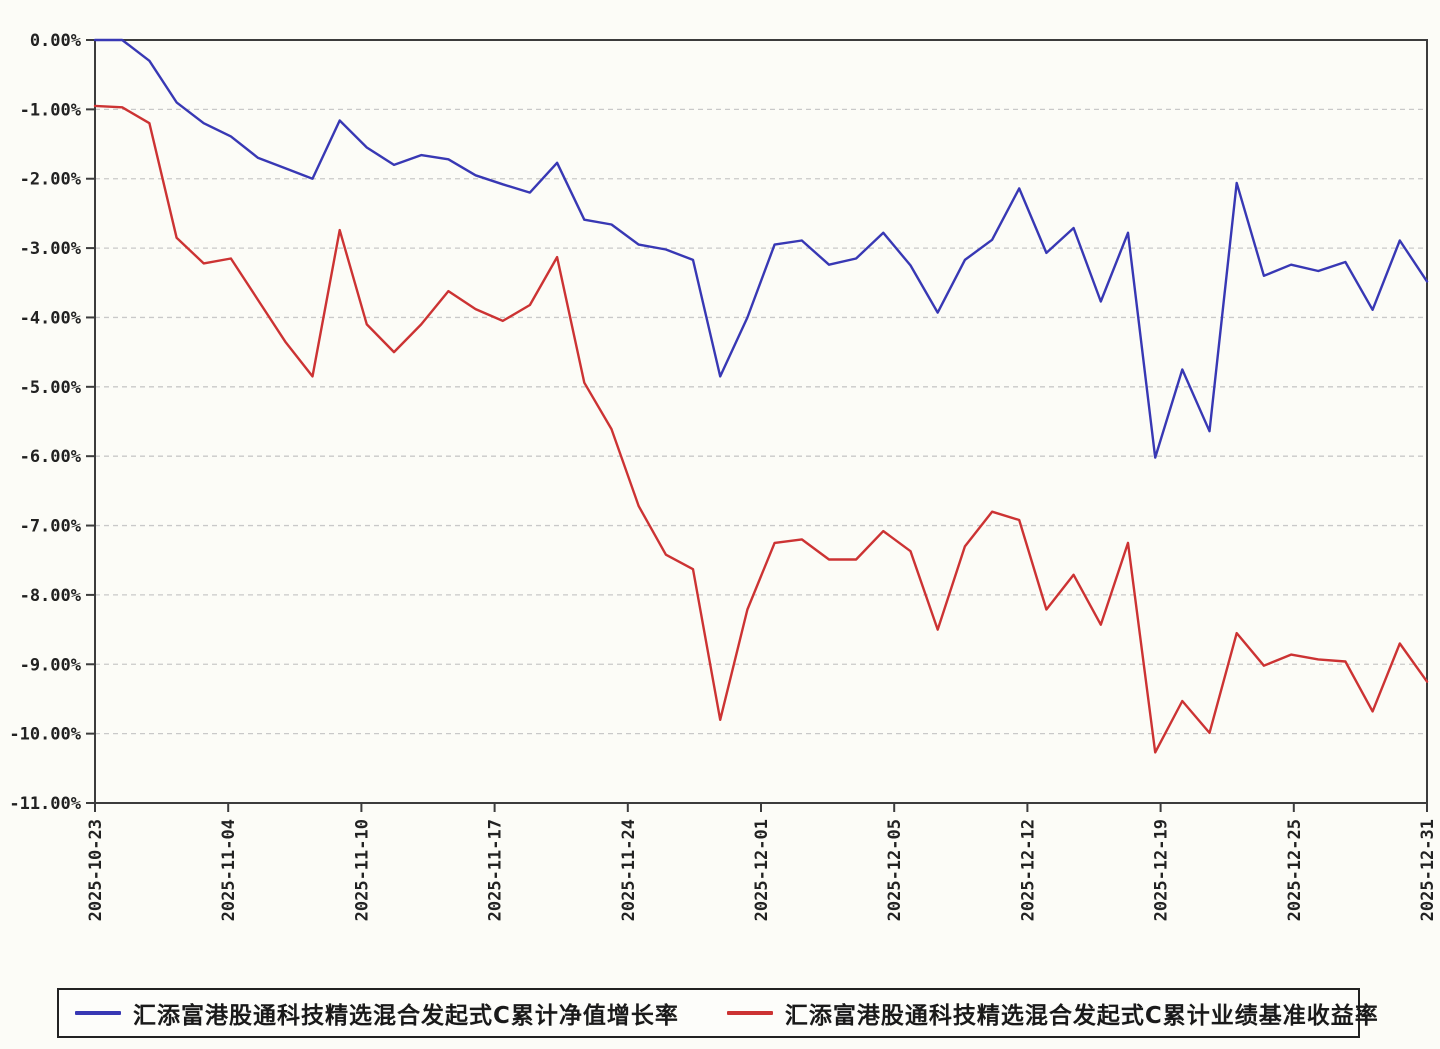 The height and width of the screenshot is (1049, 1440). I want to click on x-tick-label: 2025-11-04, so click(229, 870).